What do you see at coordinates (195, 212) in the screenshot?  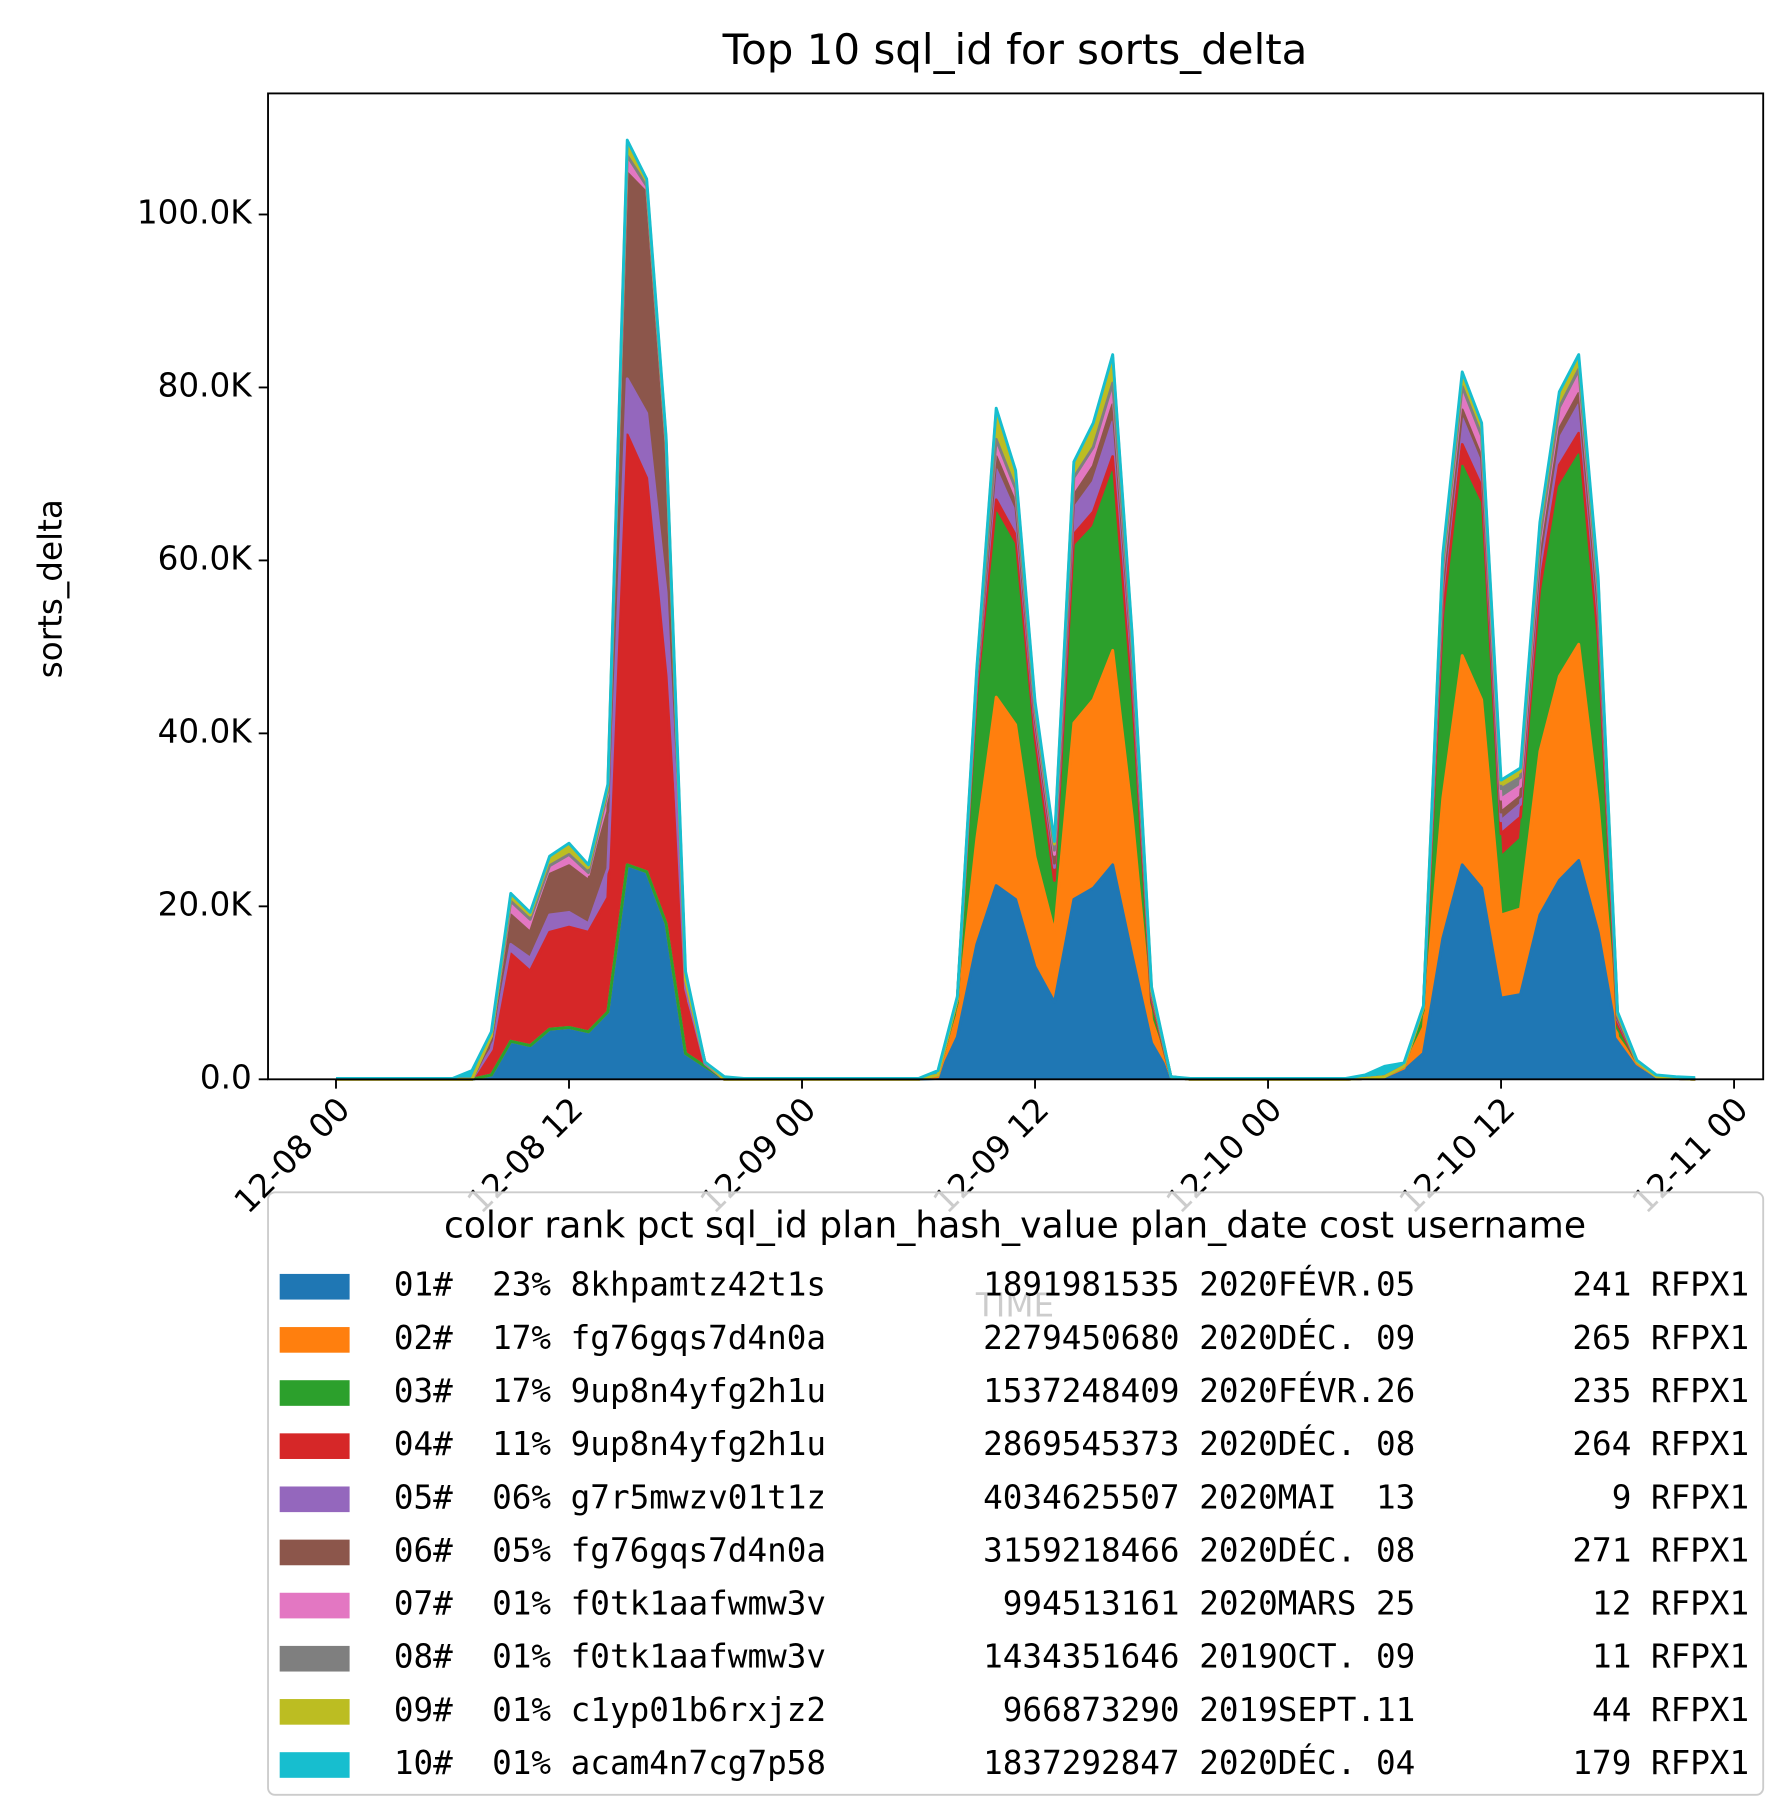 I see `y-tick-label: 100.0K` at bounding box center [195, 212].